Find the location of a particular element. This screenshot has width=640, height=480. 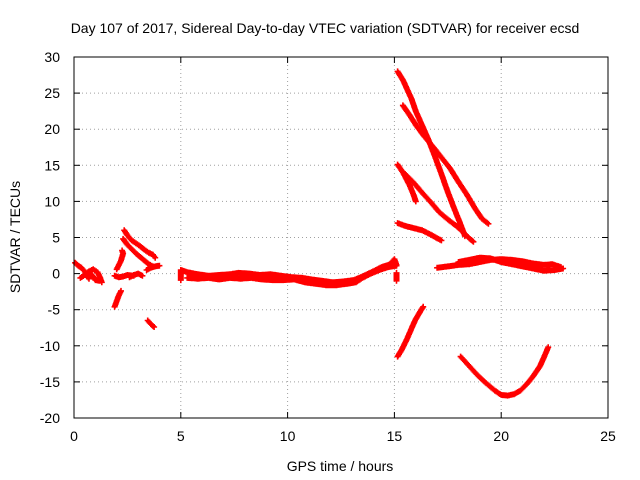

series-arc-t is located at coordinates (419, 232).